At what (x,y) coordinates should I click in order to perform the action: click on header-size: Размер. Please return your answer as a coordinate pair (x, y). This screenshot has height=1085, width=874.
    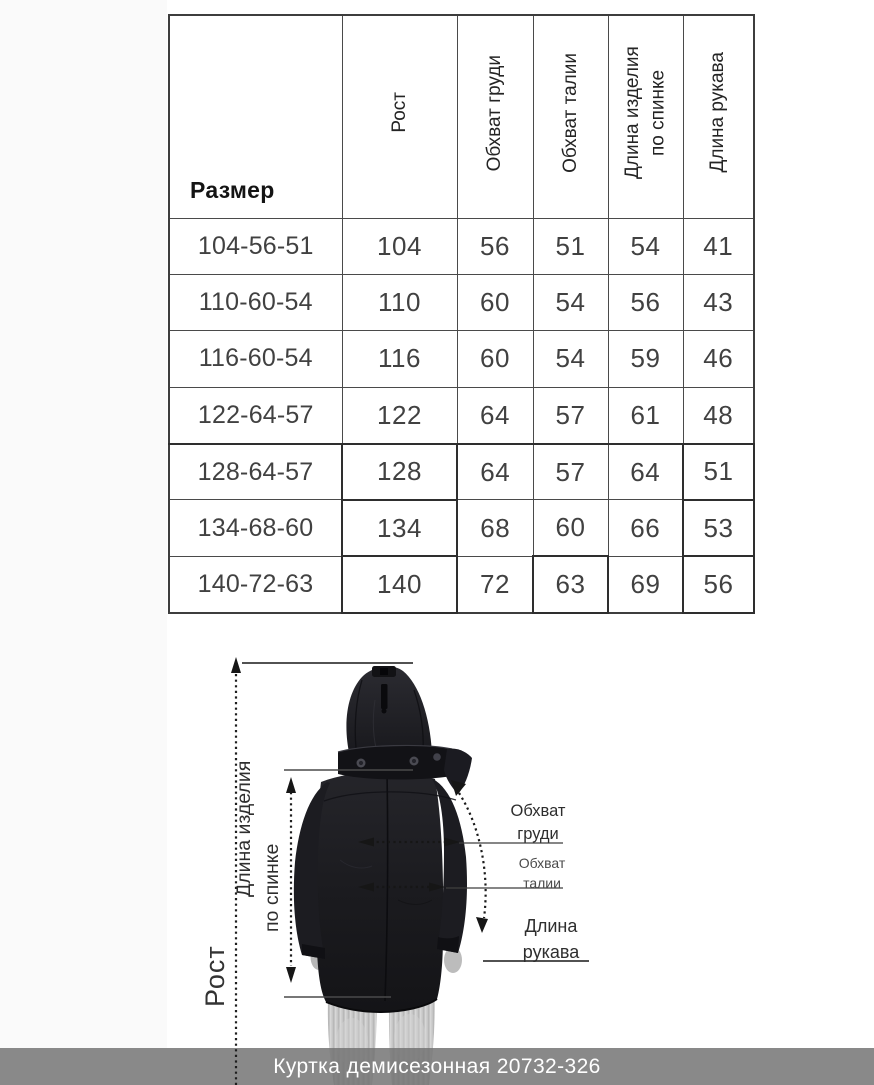
    Looking at the image, I should click on (255, 116).